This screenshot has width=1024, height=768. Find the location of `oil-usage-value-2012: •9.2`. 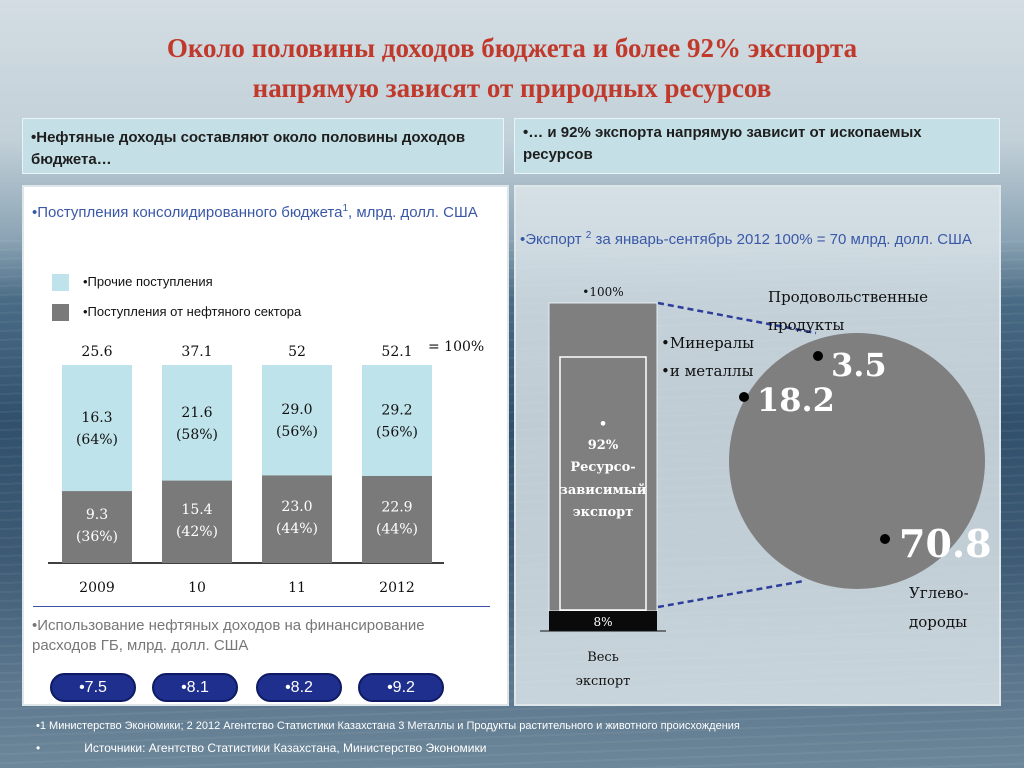

oil-usage-value-2012: •9.2 is located at coordinates (401, 687).